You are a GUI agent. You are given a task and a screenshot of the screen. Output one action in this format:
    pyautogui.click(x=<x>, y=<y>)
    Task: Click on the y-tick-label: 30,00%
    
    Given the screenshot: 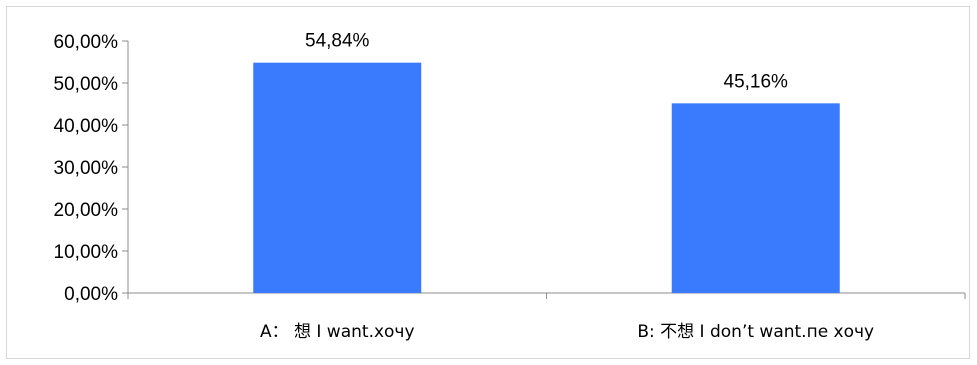 What is the action you would take?
    pyautogui.click(x=86, y=168)
    